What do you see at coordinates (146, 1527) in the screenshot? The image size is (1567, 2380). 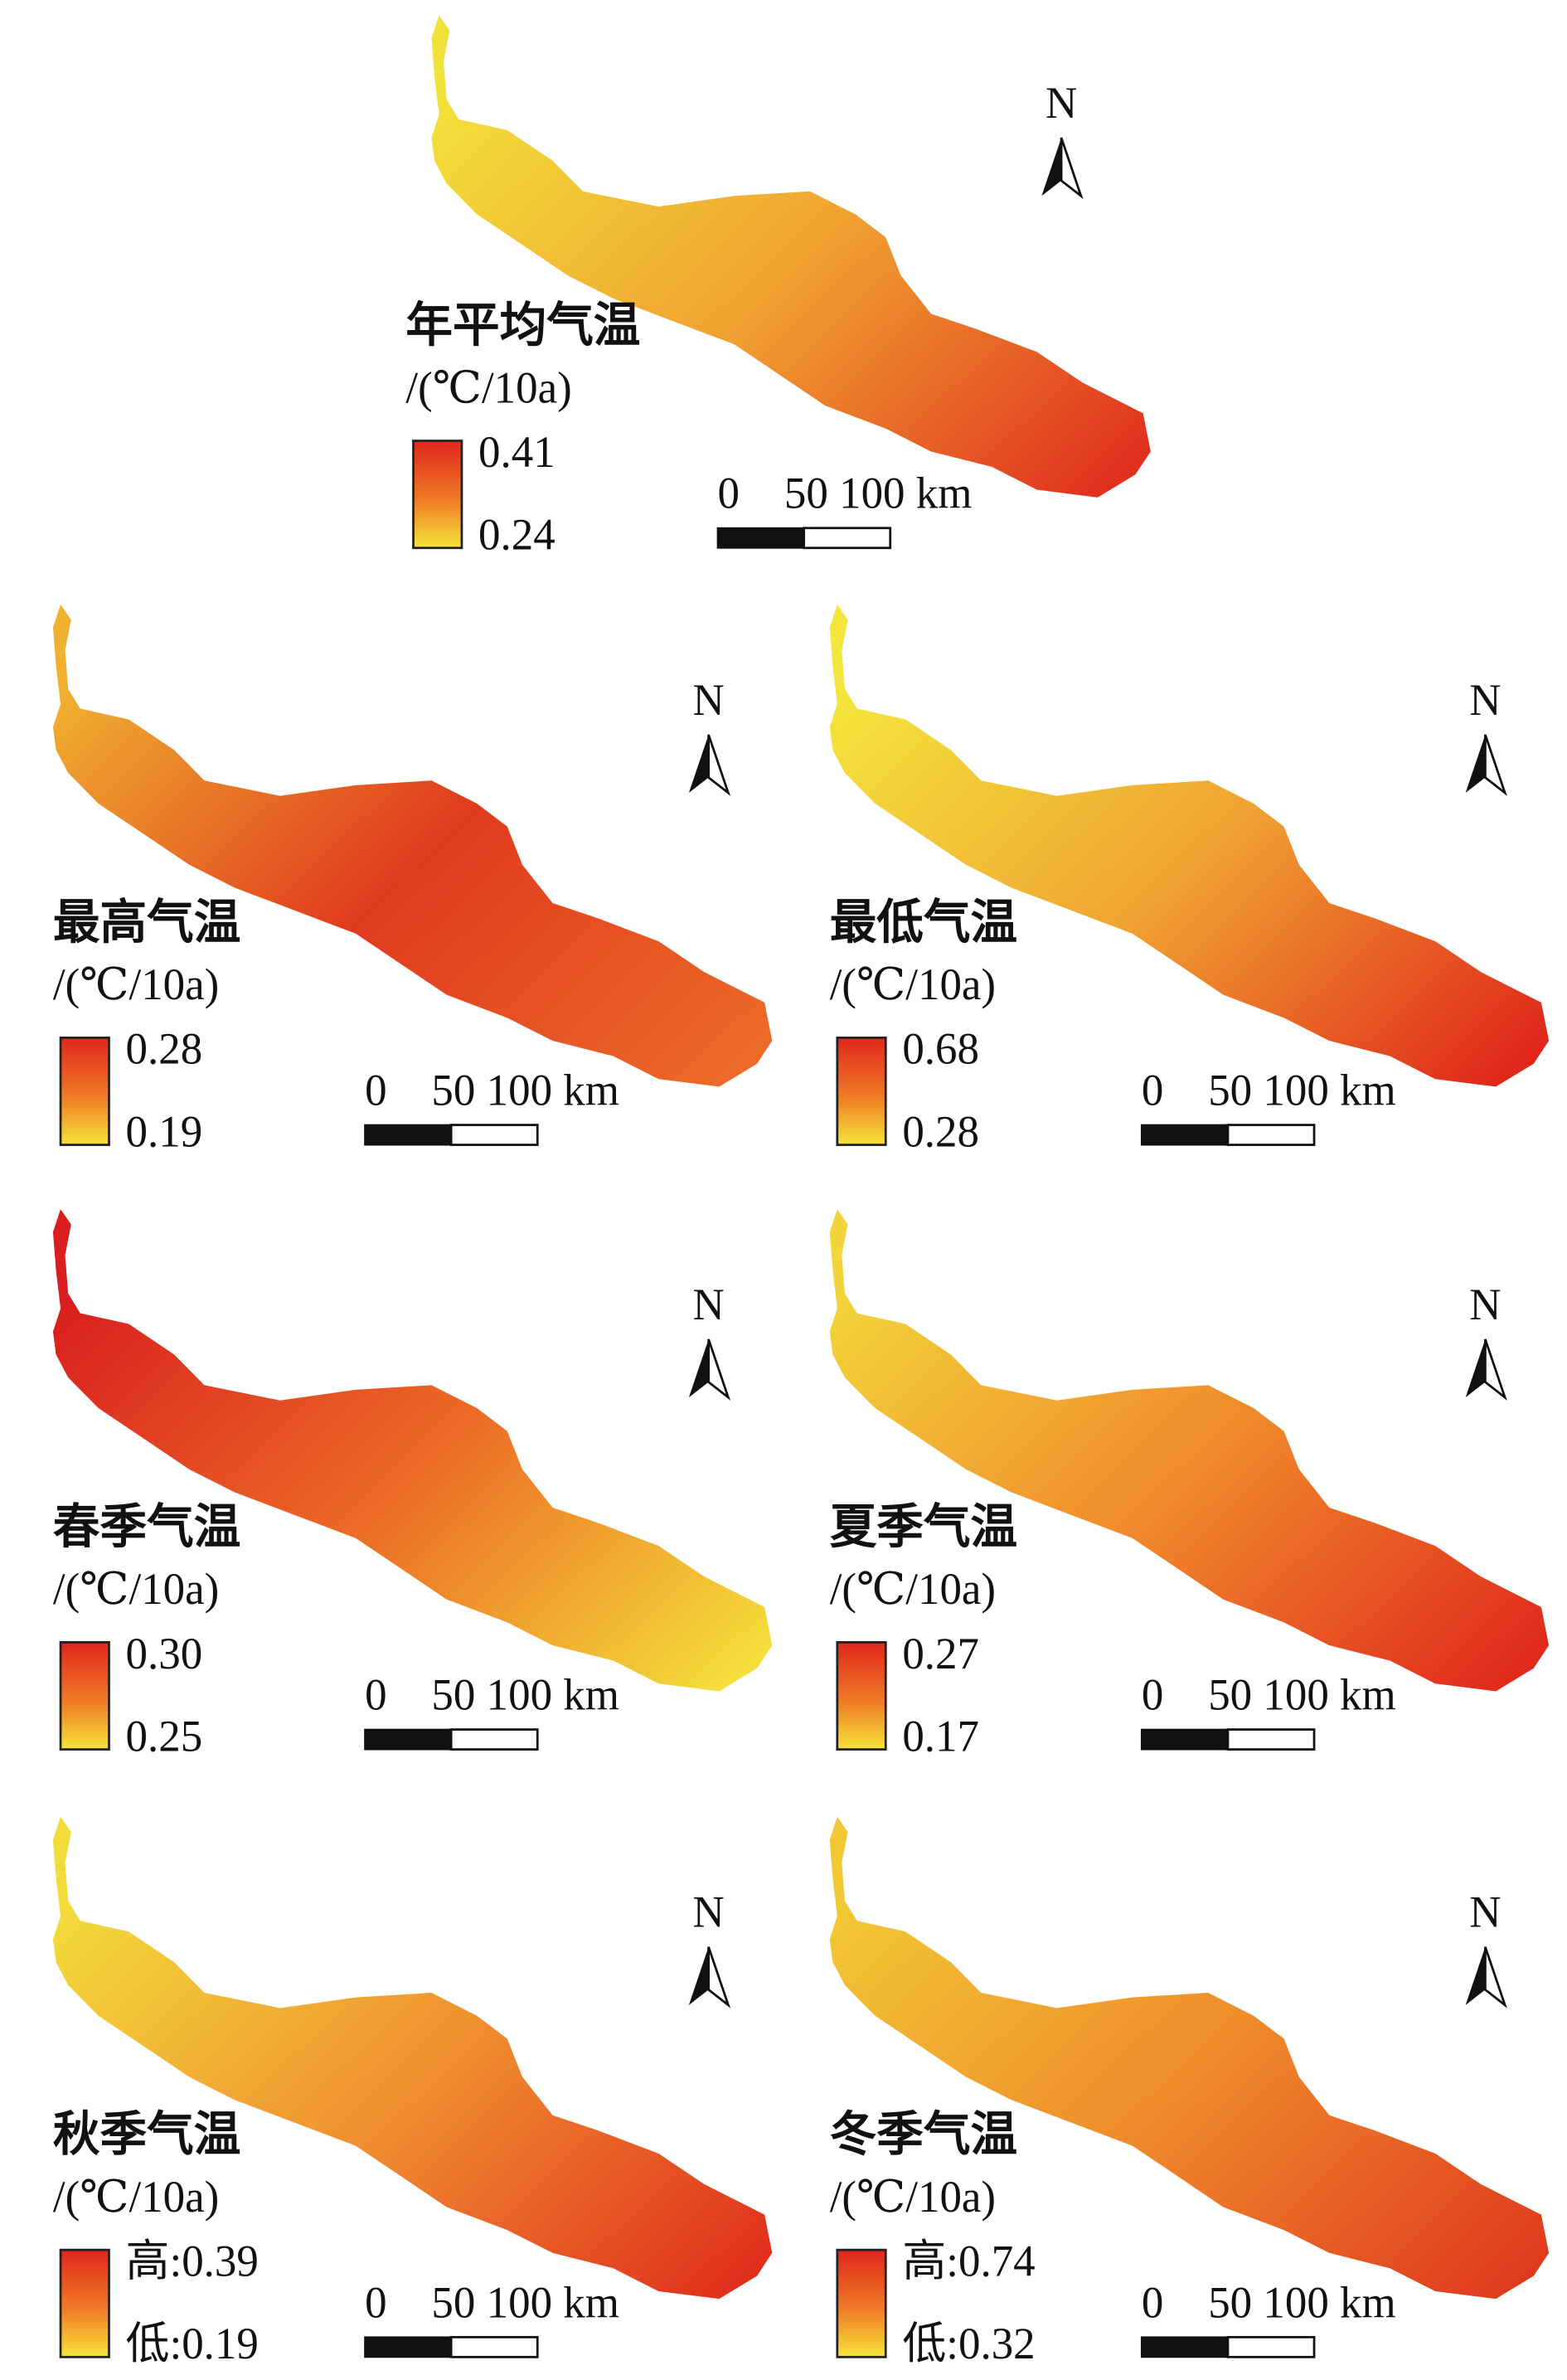 I see `panel-title: 春季气温` at bounding box center [146, 1527].